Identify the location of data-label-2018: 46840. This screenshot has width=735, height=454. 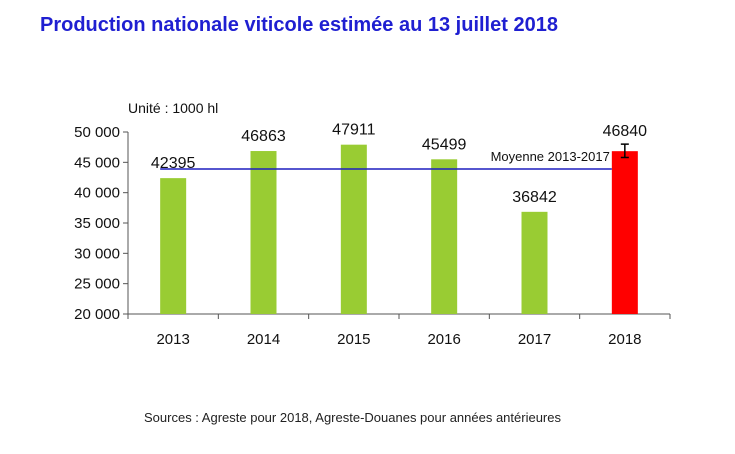
(625, 131).